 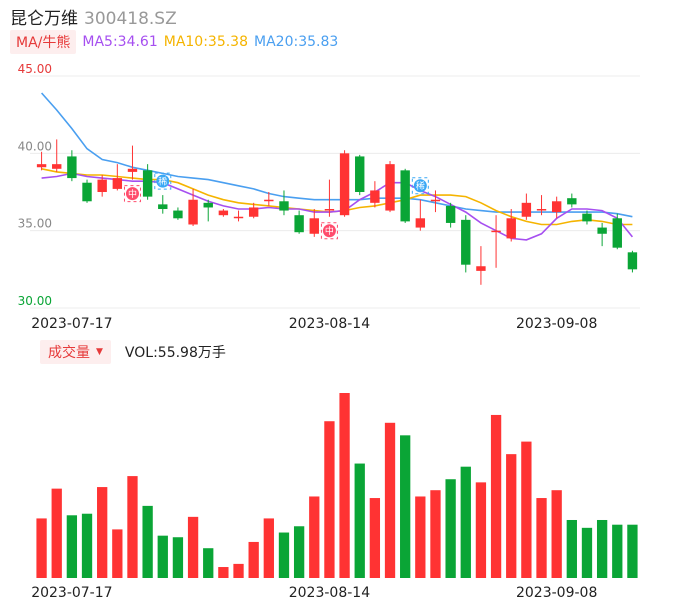 I want to click on price-axis: 45.00 40.00 35.00 30.00, so click(x=35, y=185).